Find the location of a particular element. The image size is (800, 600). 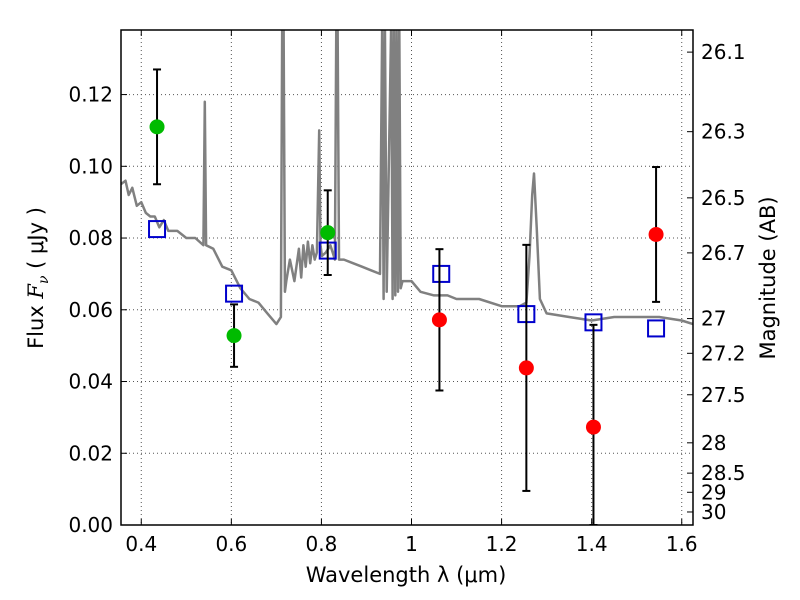

y2-tick-label-5: 27.2 is located at coordinates (723, 353).